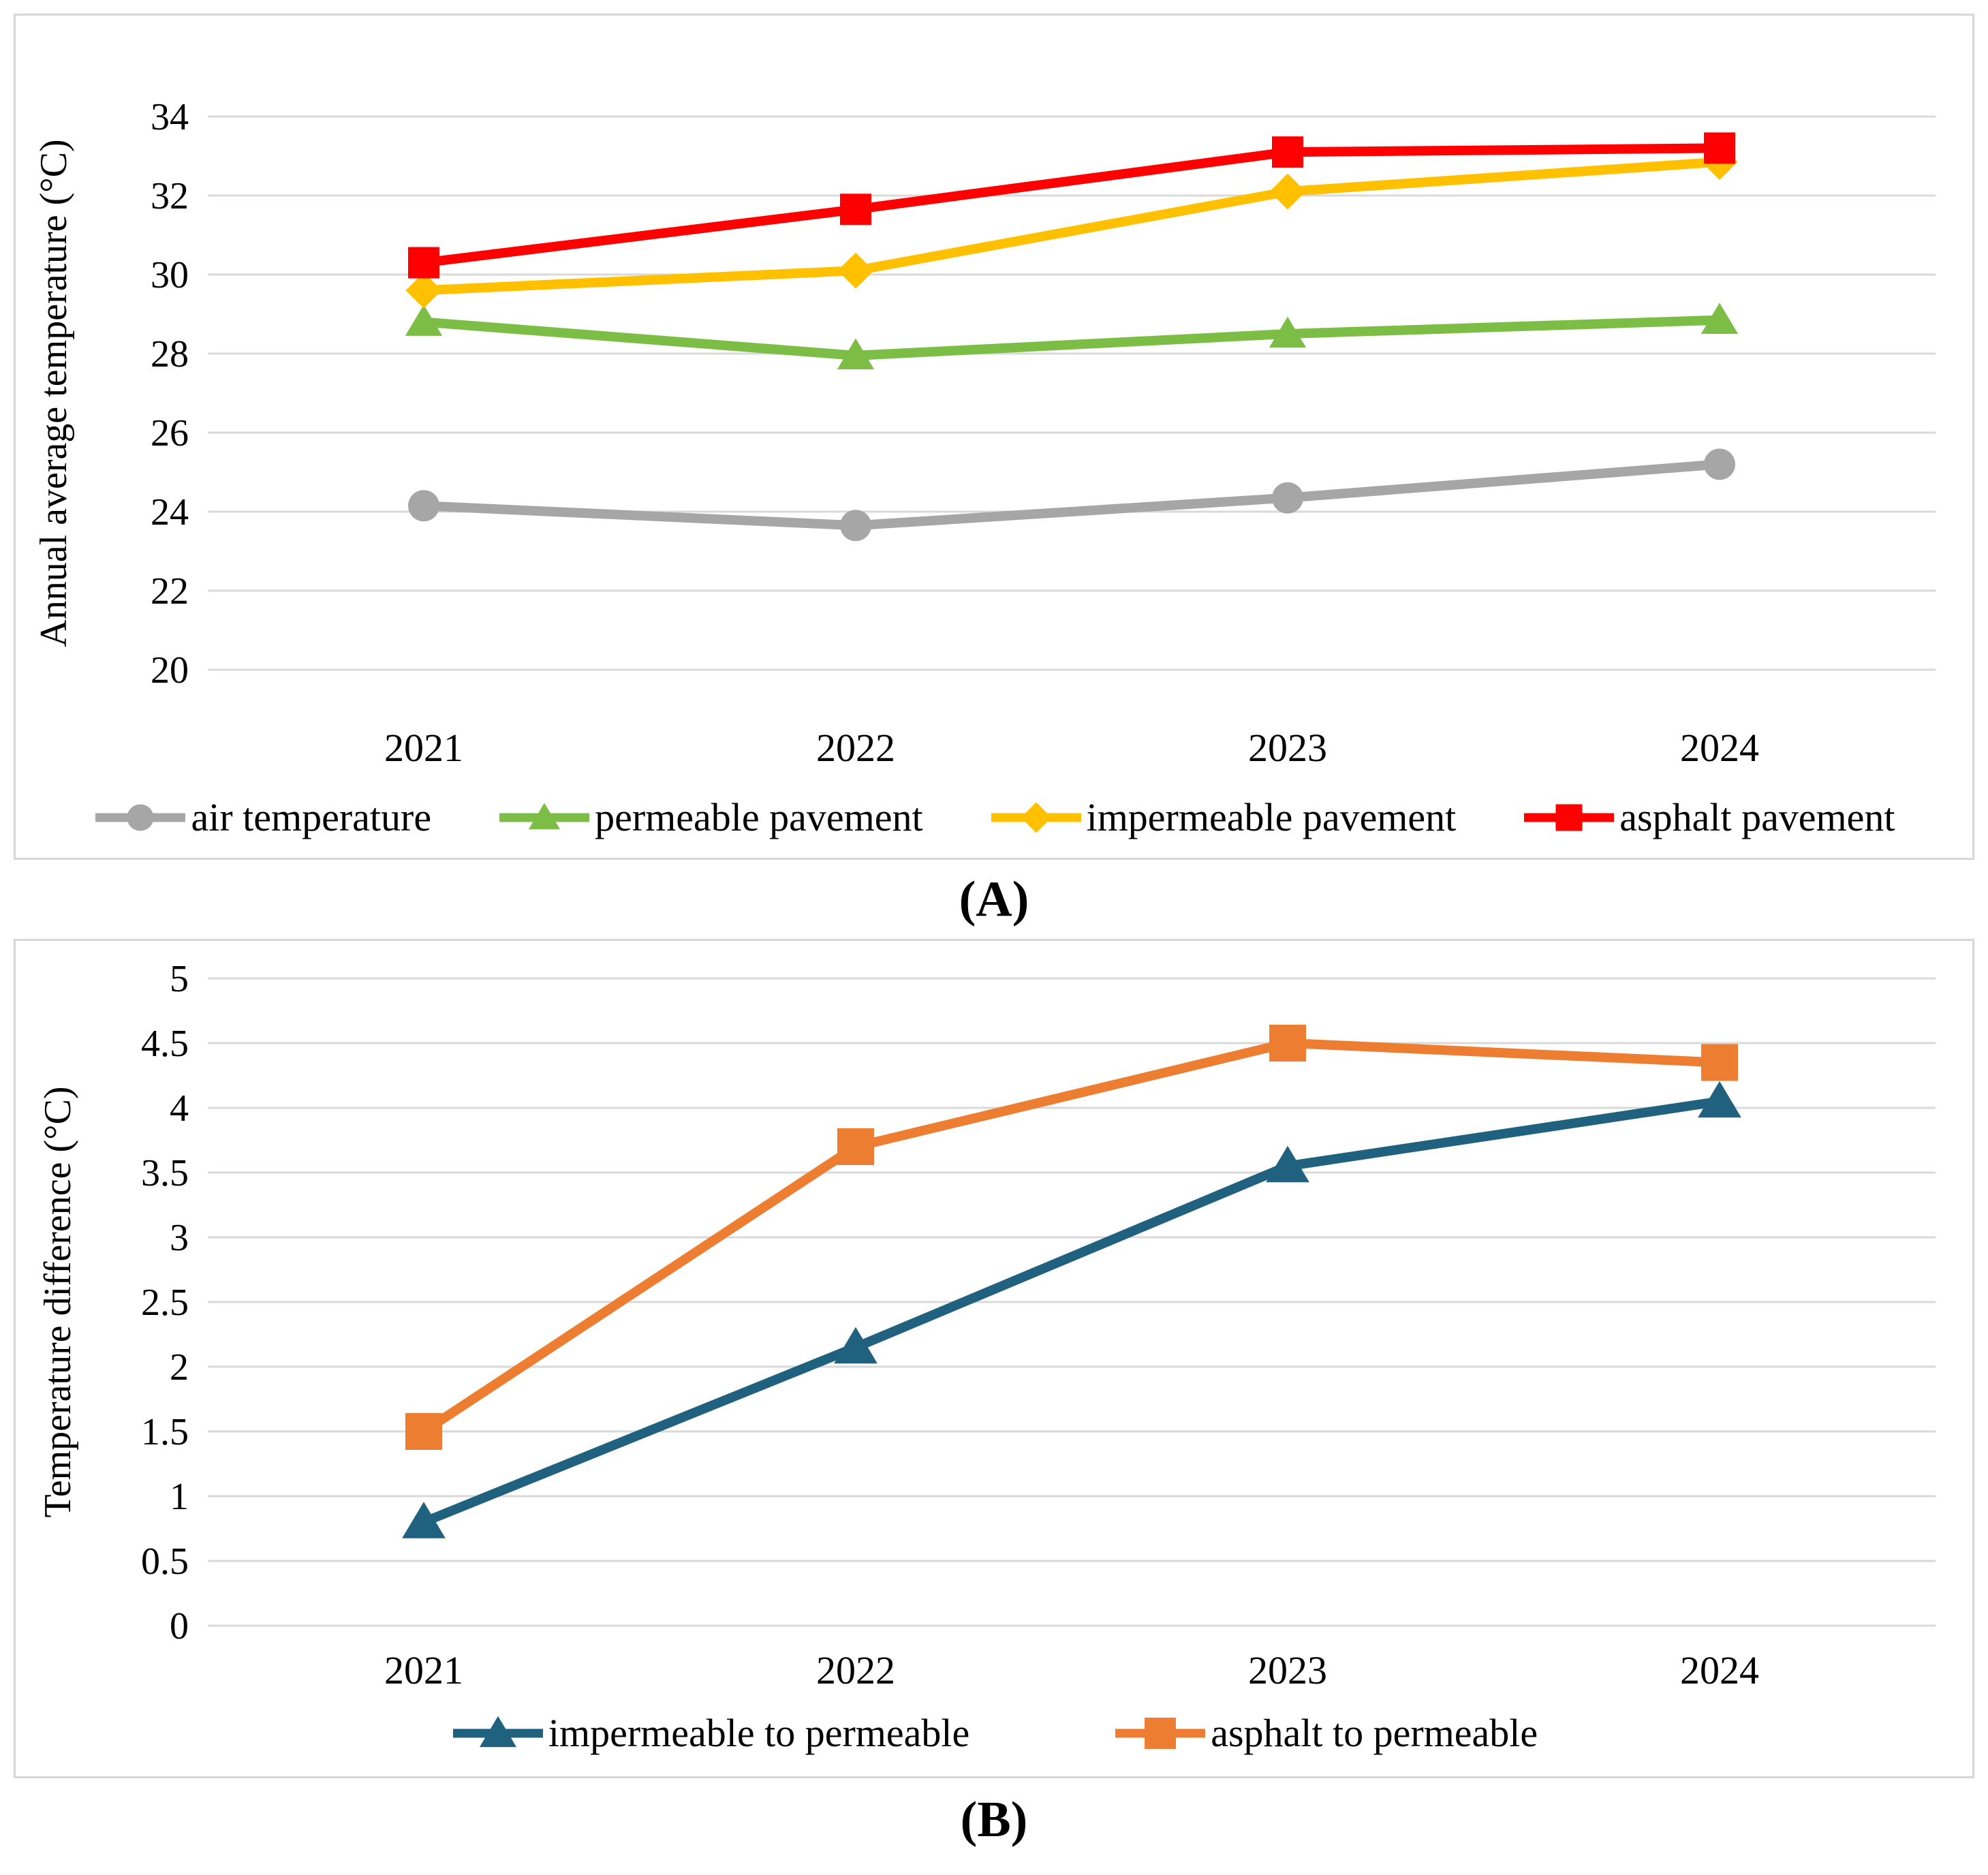 The height and width of the screenshot is (1875, 1988). I want to click on legend-marker-impermeable-pavement, so click(1036, 817).